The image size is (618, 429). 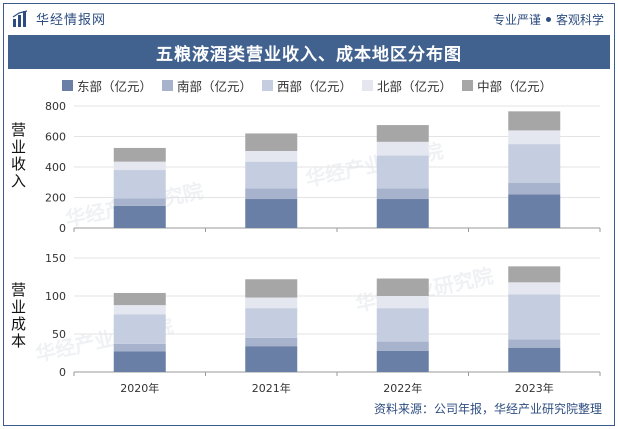 I want to click on legend: 东部（亿元） 南部（亿元） 西部（亿元） 北部（亿元） 中部（亿元）, so click(x=307, y=85).